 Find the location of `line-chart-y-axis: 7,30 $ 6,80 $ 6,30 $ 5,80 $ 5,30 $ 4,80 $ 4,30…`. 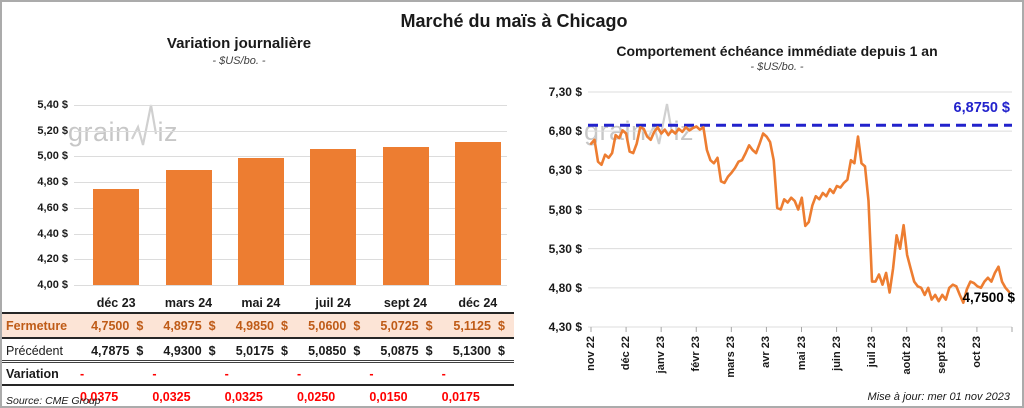

line-chart-y-axis: 7,30 $ 6,80 $ 6,30 $ 5,80 $ 5,30 $ 4,80 $ 4,30… is located at coordinates (551, 211).